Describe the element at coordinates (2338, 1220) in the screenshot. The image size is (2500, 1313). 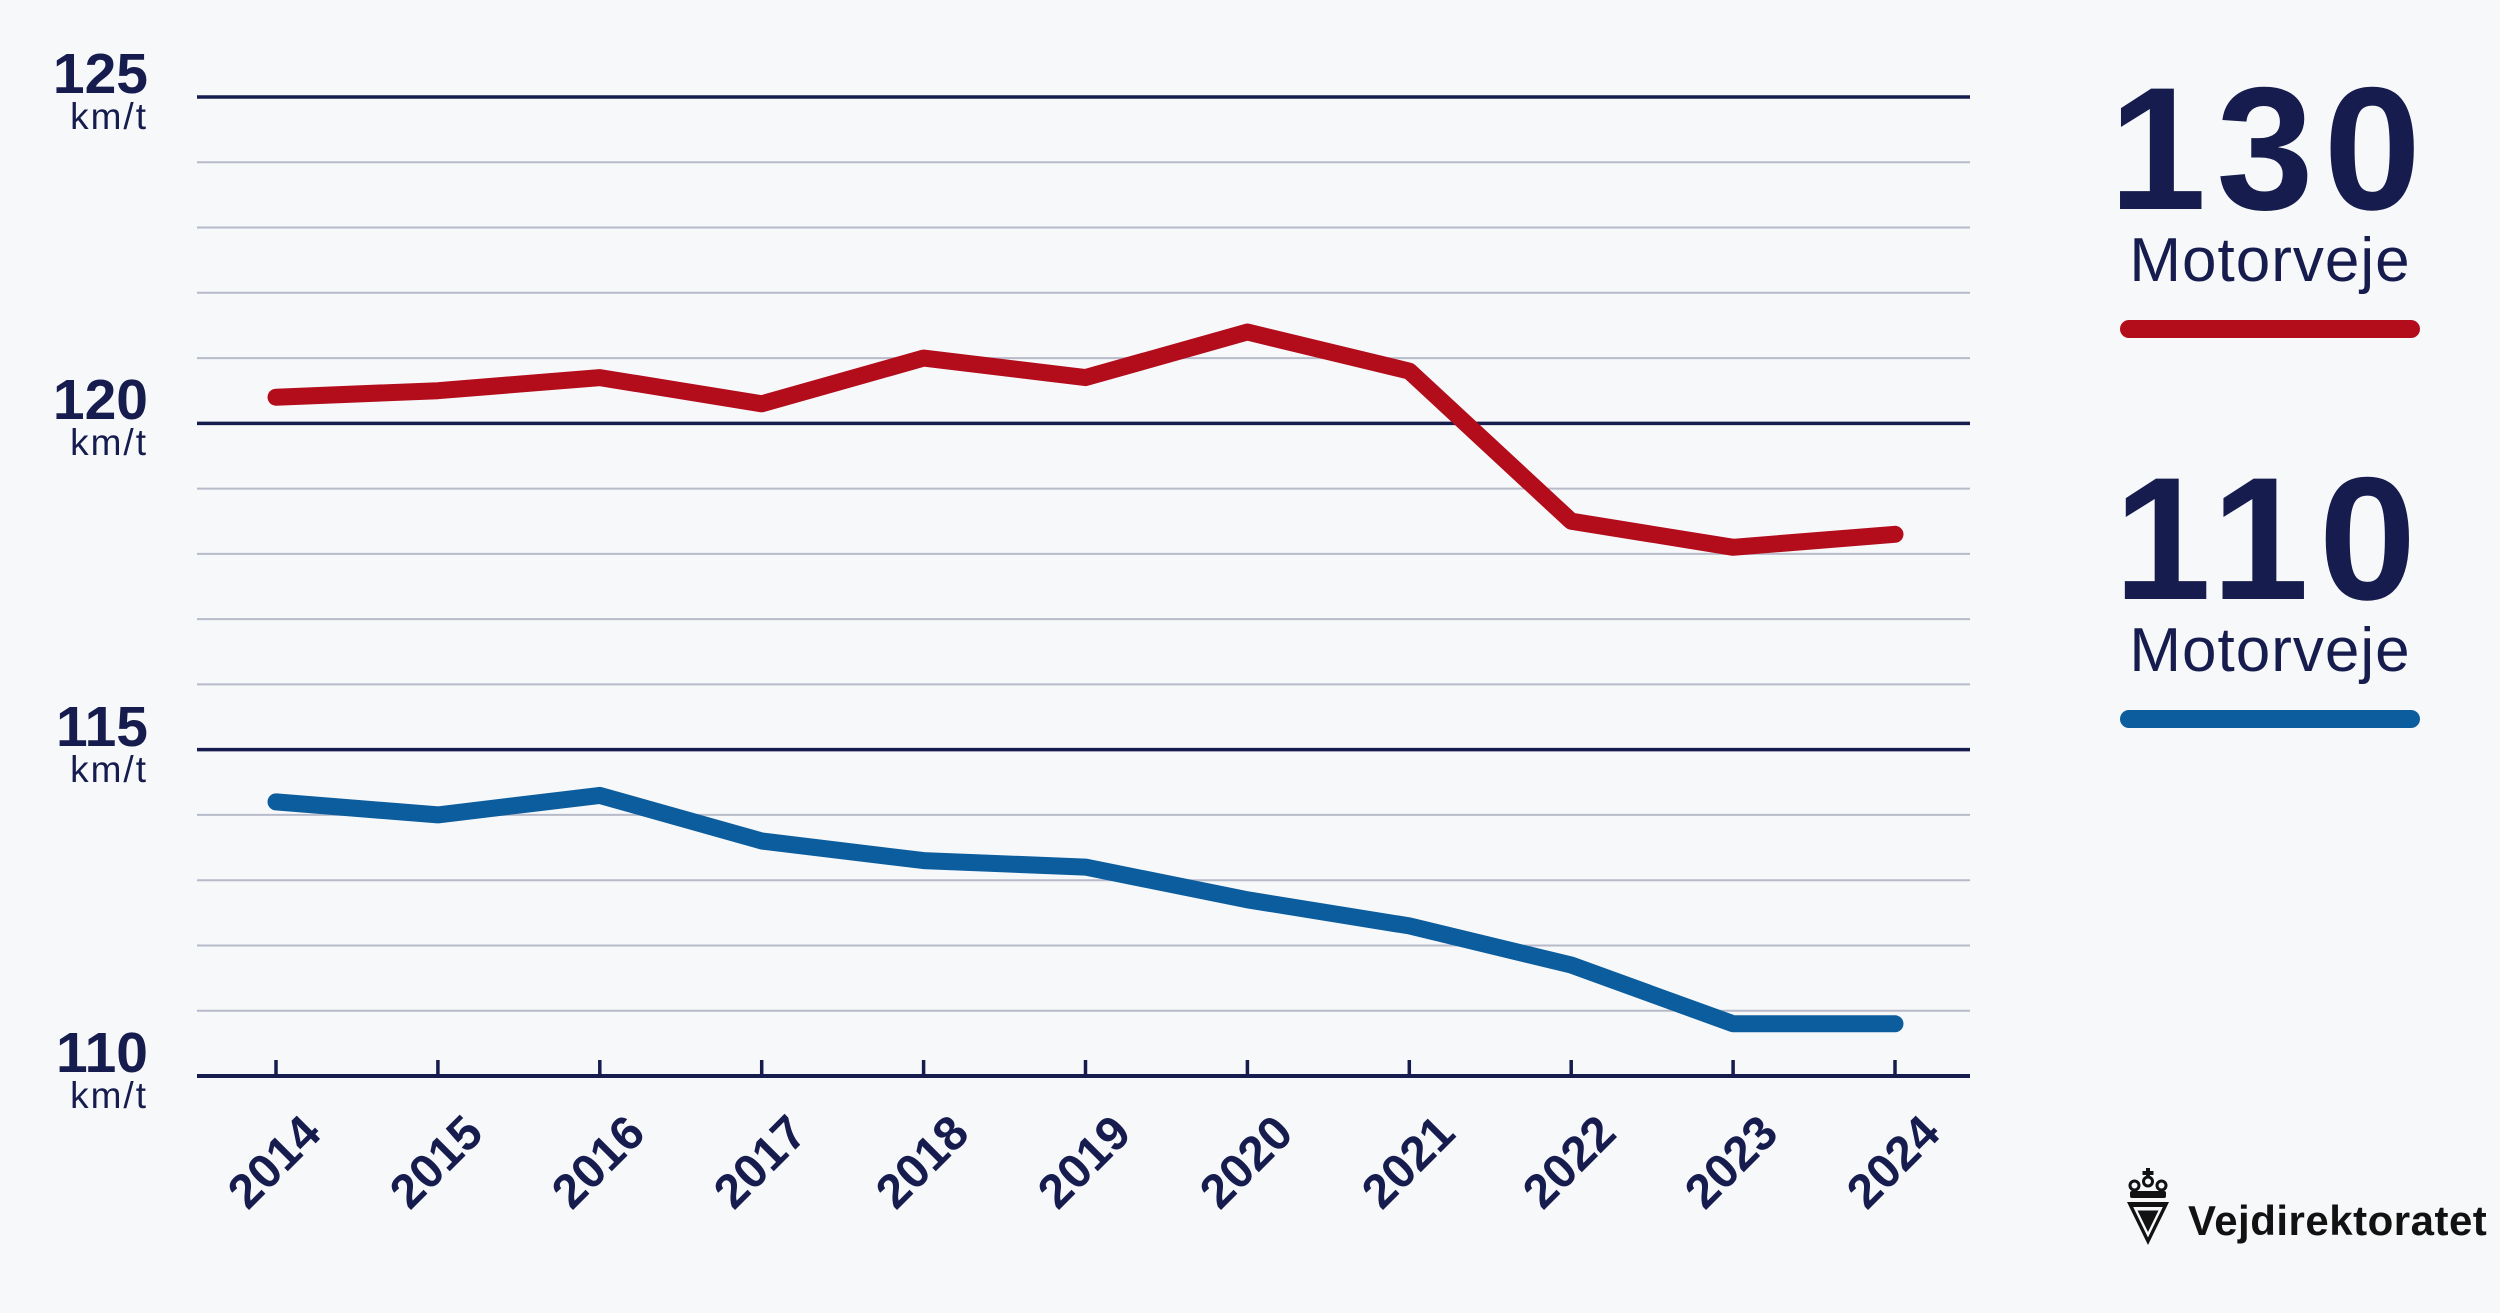
I see `logo-text: Vejdirektoratet` at that location.